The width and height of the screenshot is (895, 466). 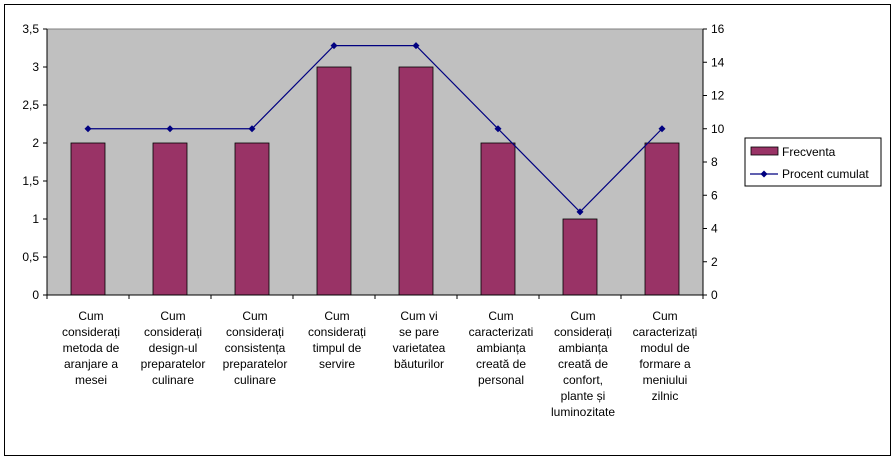 I want to click on right-tick-label: 6, so click(x=714, y=195).